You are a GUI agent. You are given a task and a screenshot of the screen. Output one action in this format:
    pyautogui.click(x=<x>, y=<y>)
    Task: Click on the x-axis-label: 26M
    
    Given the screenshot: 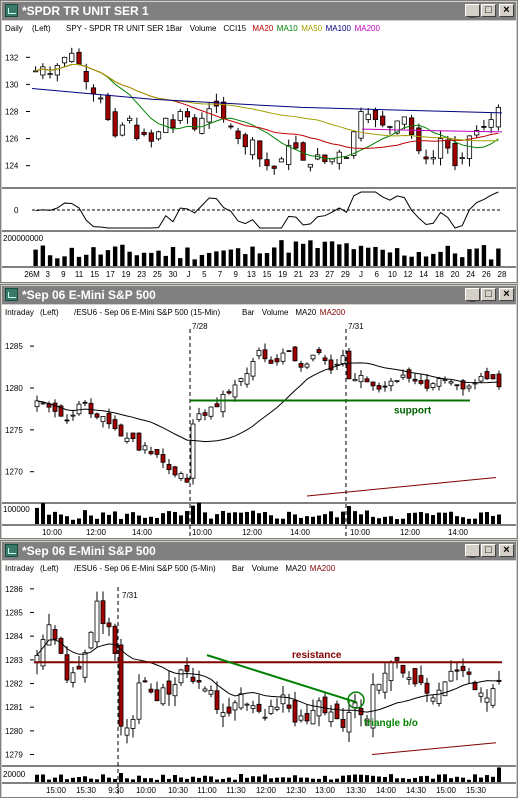 What is the action you would take?
    pyautogui.click(x=32, y=274)
    